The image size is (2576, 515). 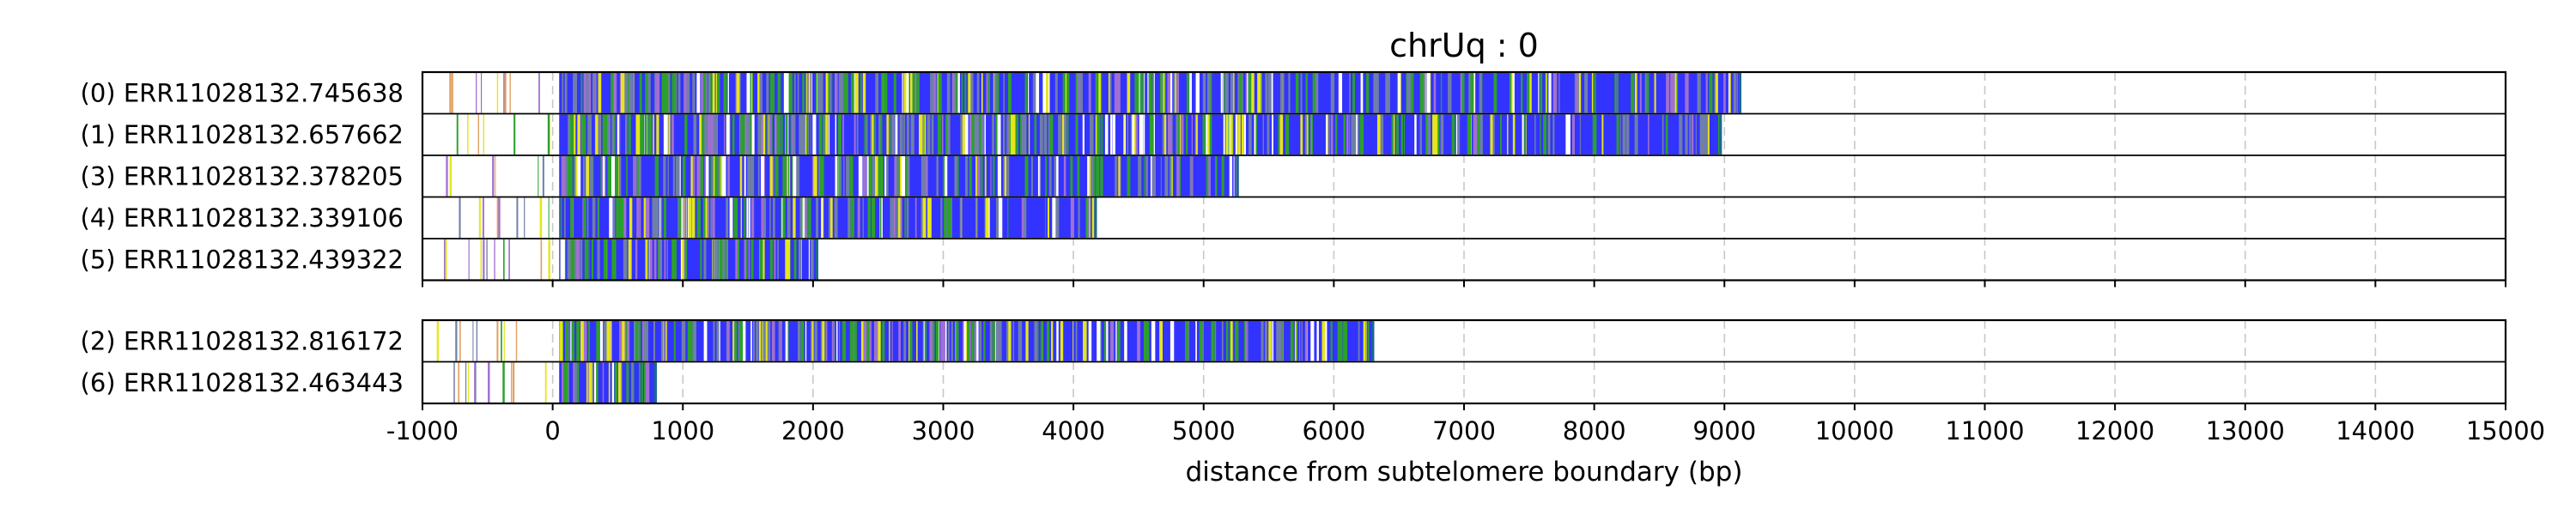 I want to click on read-label-0-1: (1) ERR11028132.657662, so click(x=242, y=134).